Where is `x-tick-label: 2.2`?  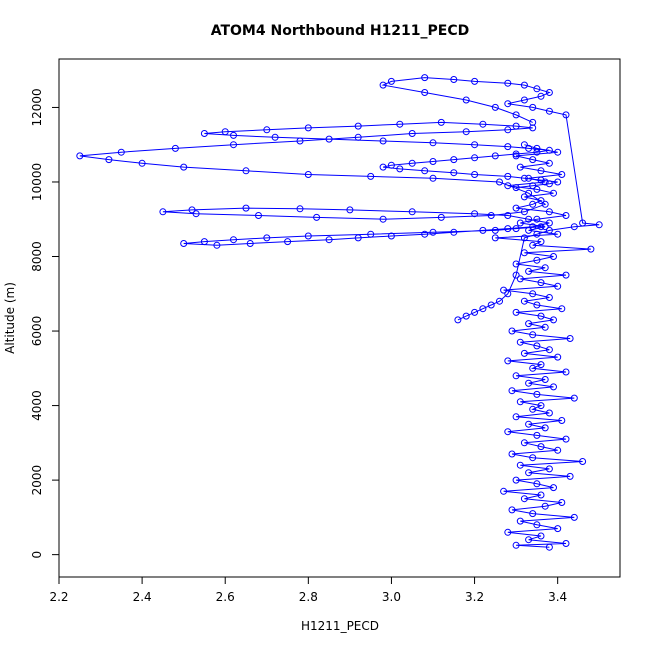
x-tick-label: 2.2 is located at coordinates (58, 597).